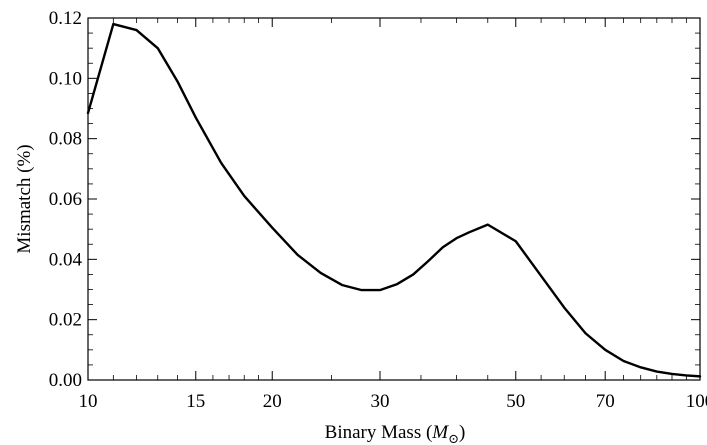 This screenshot has width=707, height=445. Describe the element at coordinates (66, 259) in the screenshot. I see `y-tick-label: 0.04` at that location.